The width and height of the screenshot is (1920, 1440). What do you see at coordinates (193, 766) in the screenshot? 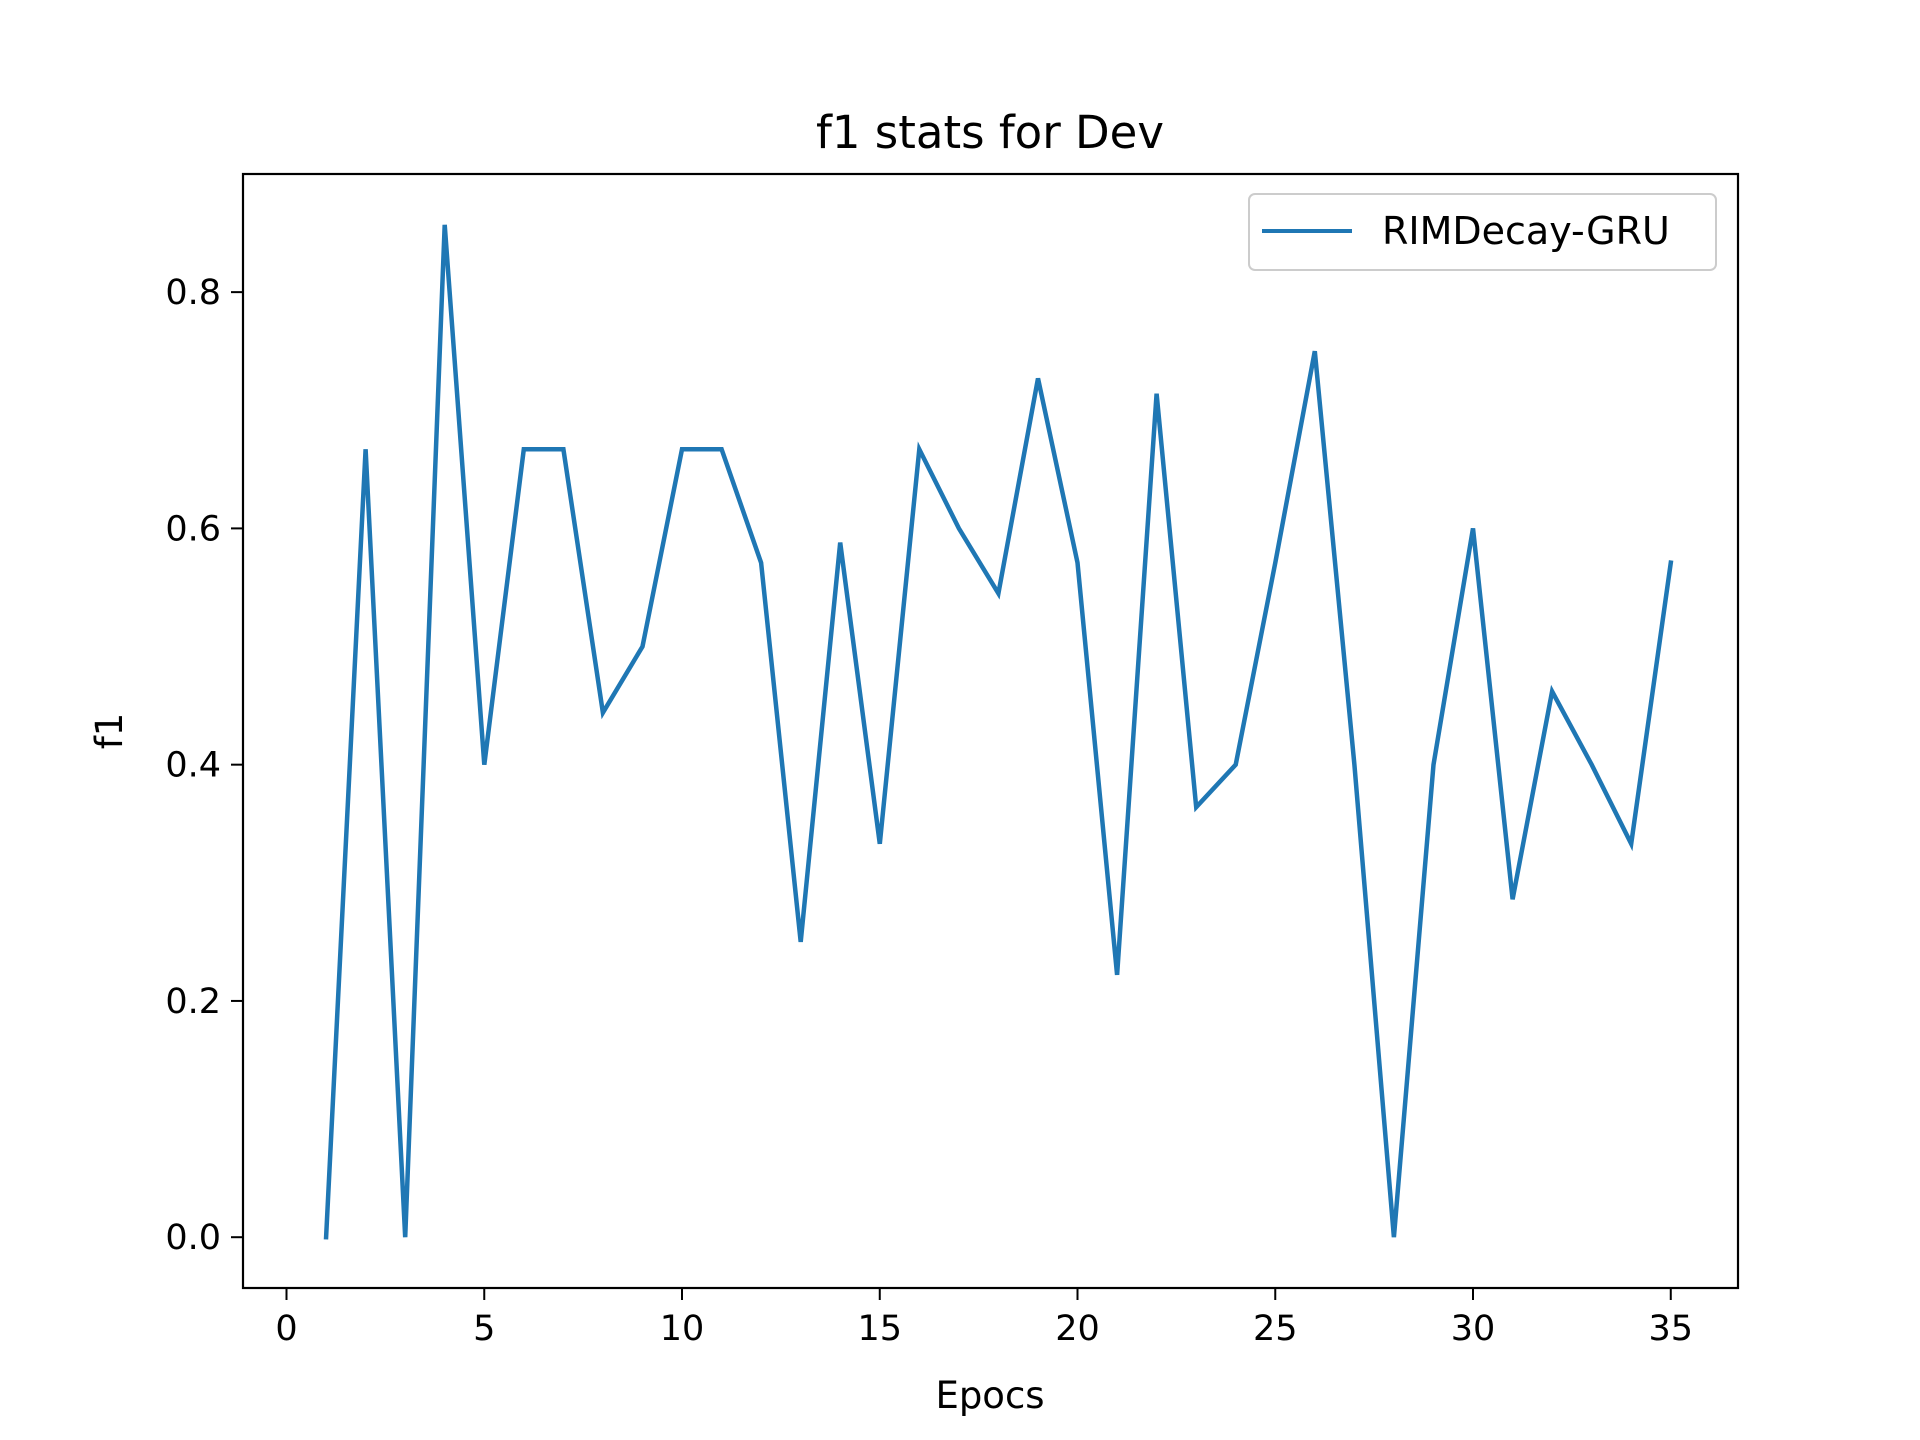
I see `y-tick-label: 0.4` at bounding box center [193, 766].